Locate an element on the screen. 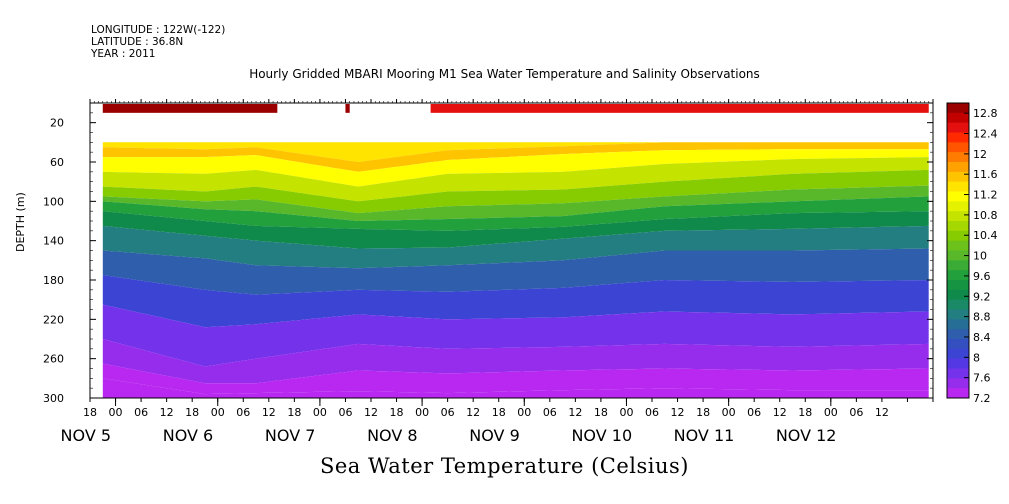  colorbar-frame is located at coordinates (958, 250).